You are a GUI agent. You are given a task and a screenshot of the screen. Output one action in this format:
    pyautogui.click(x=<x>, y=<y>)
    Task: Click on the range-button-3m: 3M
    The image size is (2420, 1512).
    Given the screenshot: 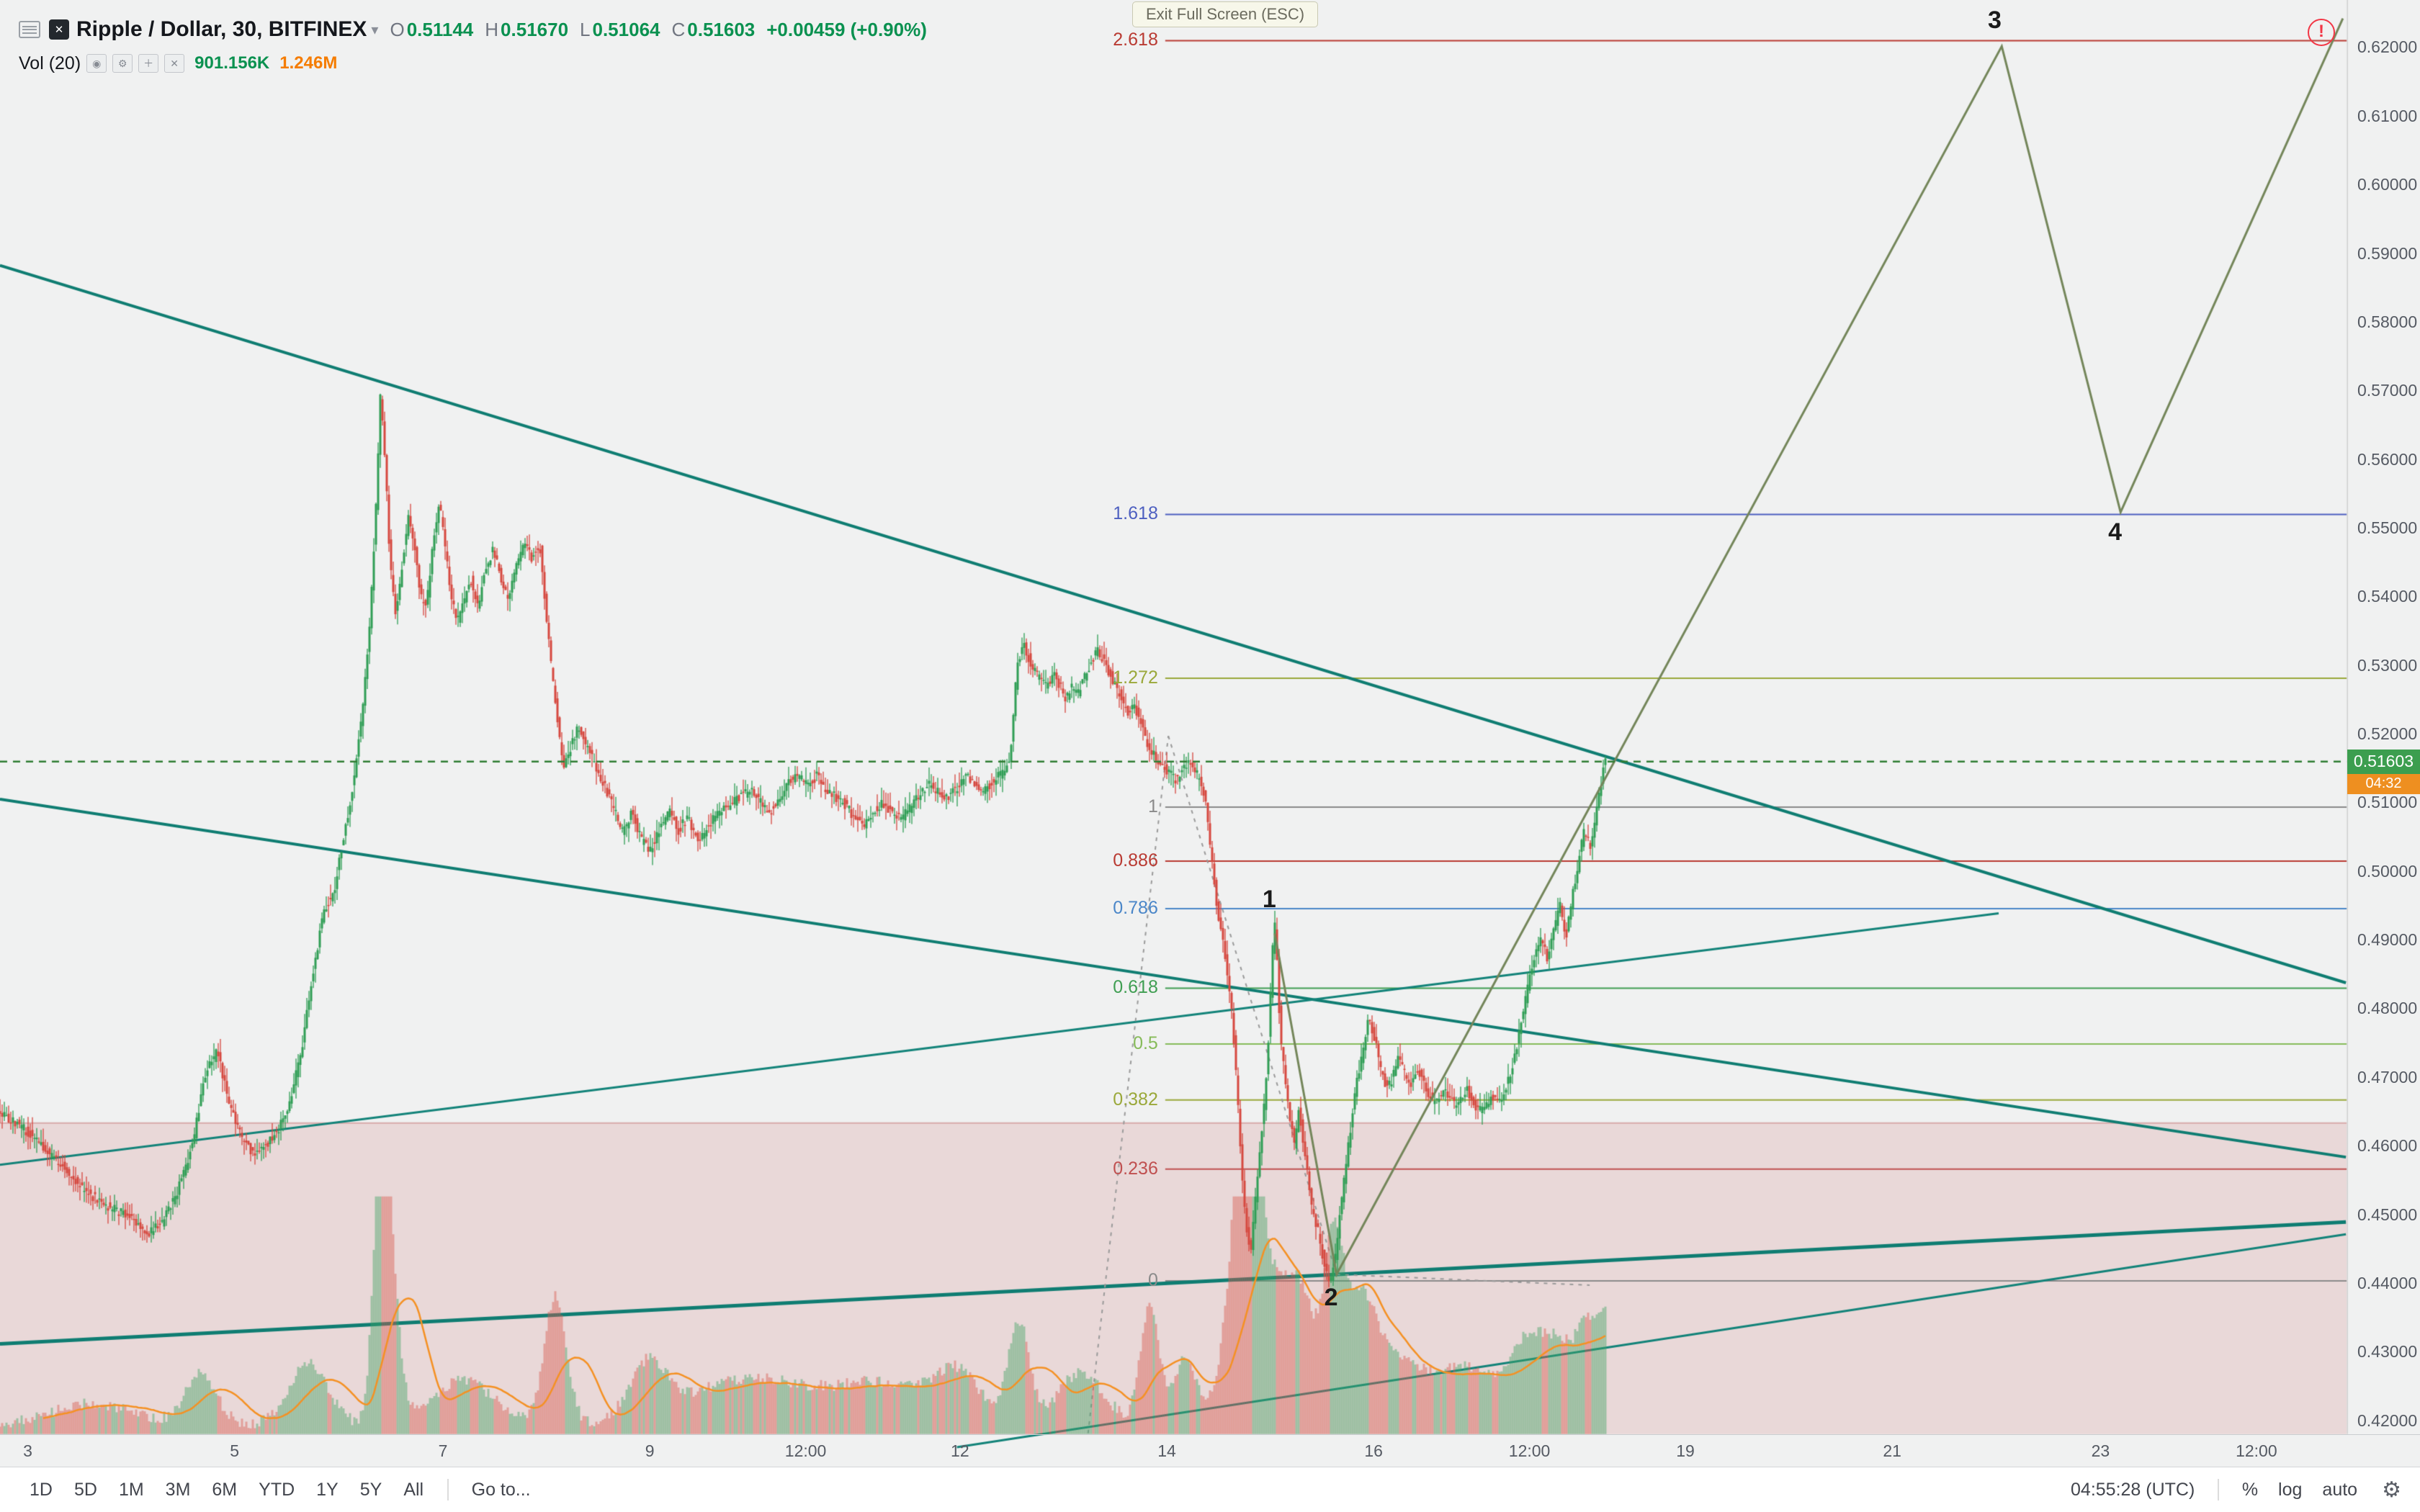 What is the action you would take?
    pyautogui.click(x=178, y=1489)
    